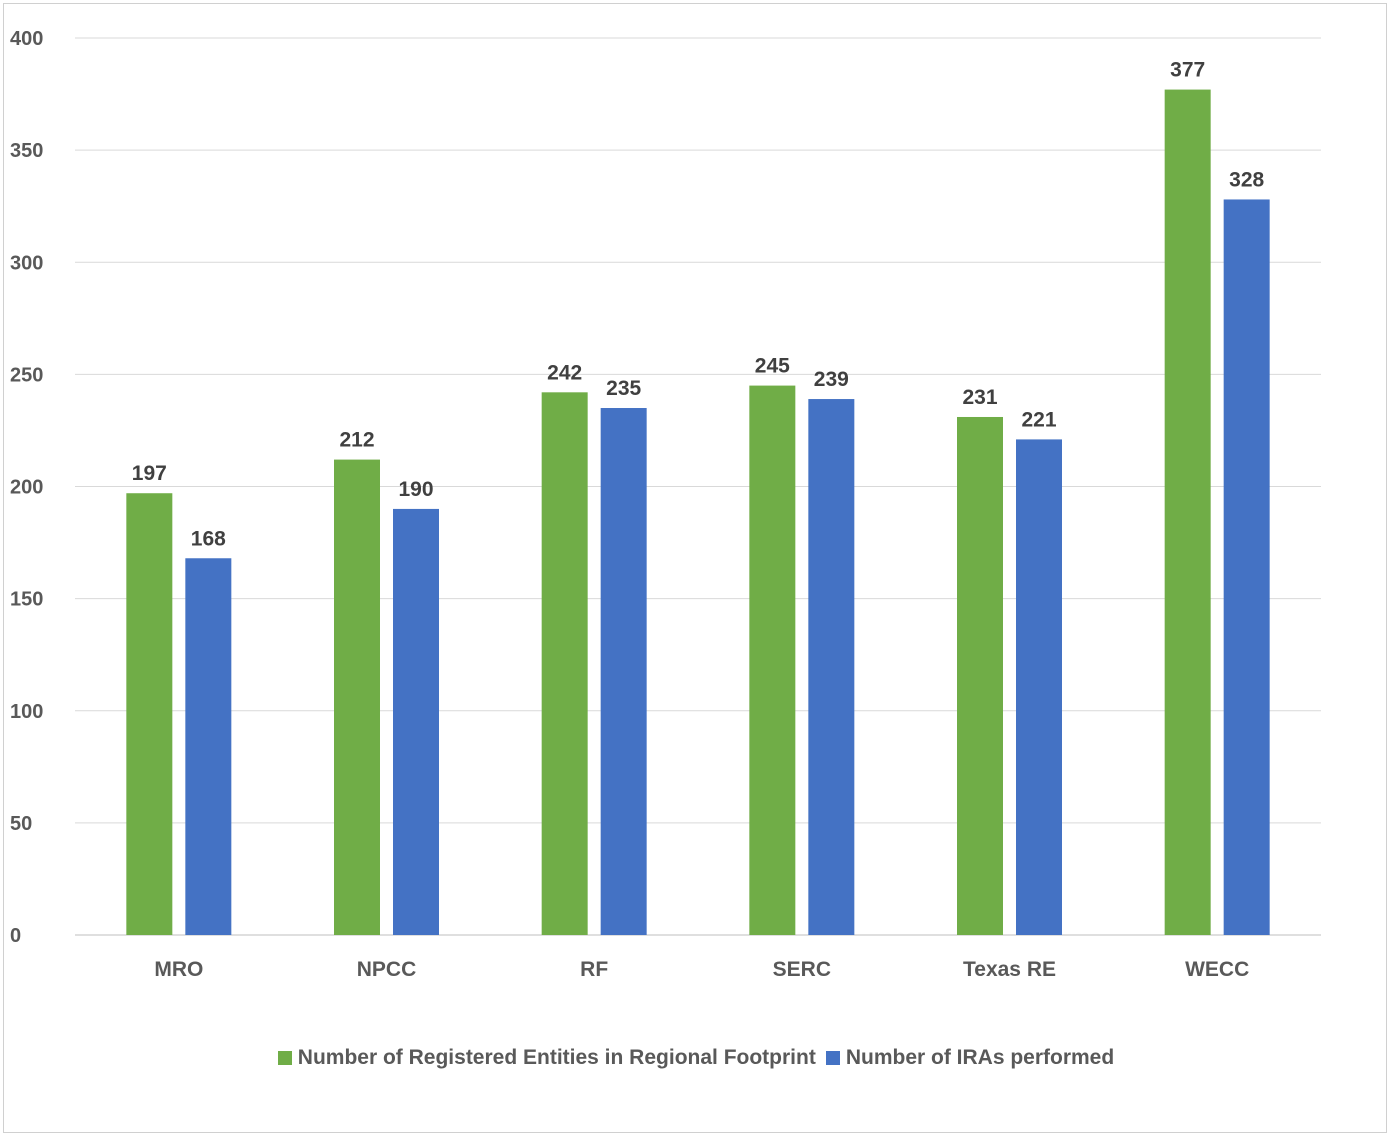  I want to click on data-label: 231, so click(979, 397).